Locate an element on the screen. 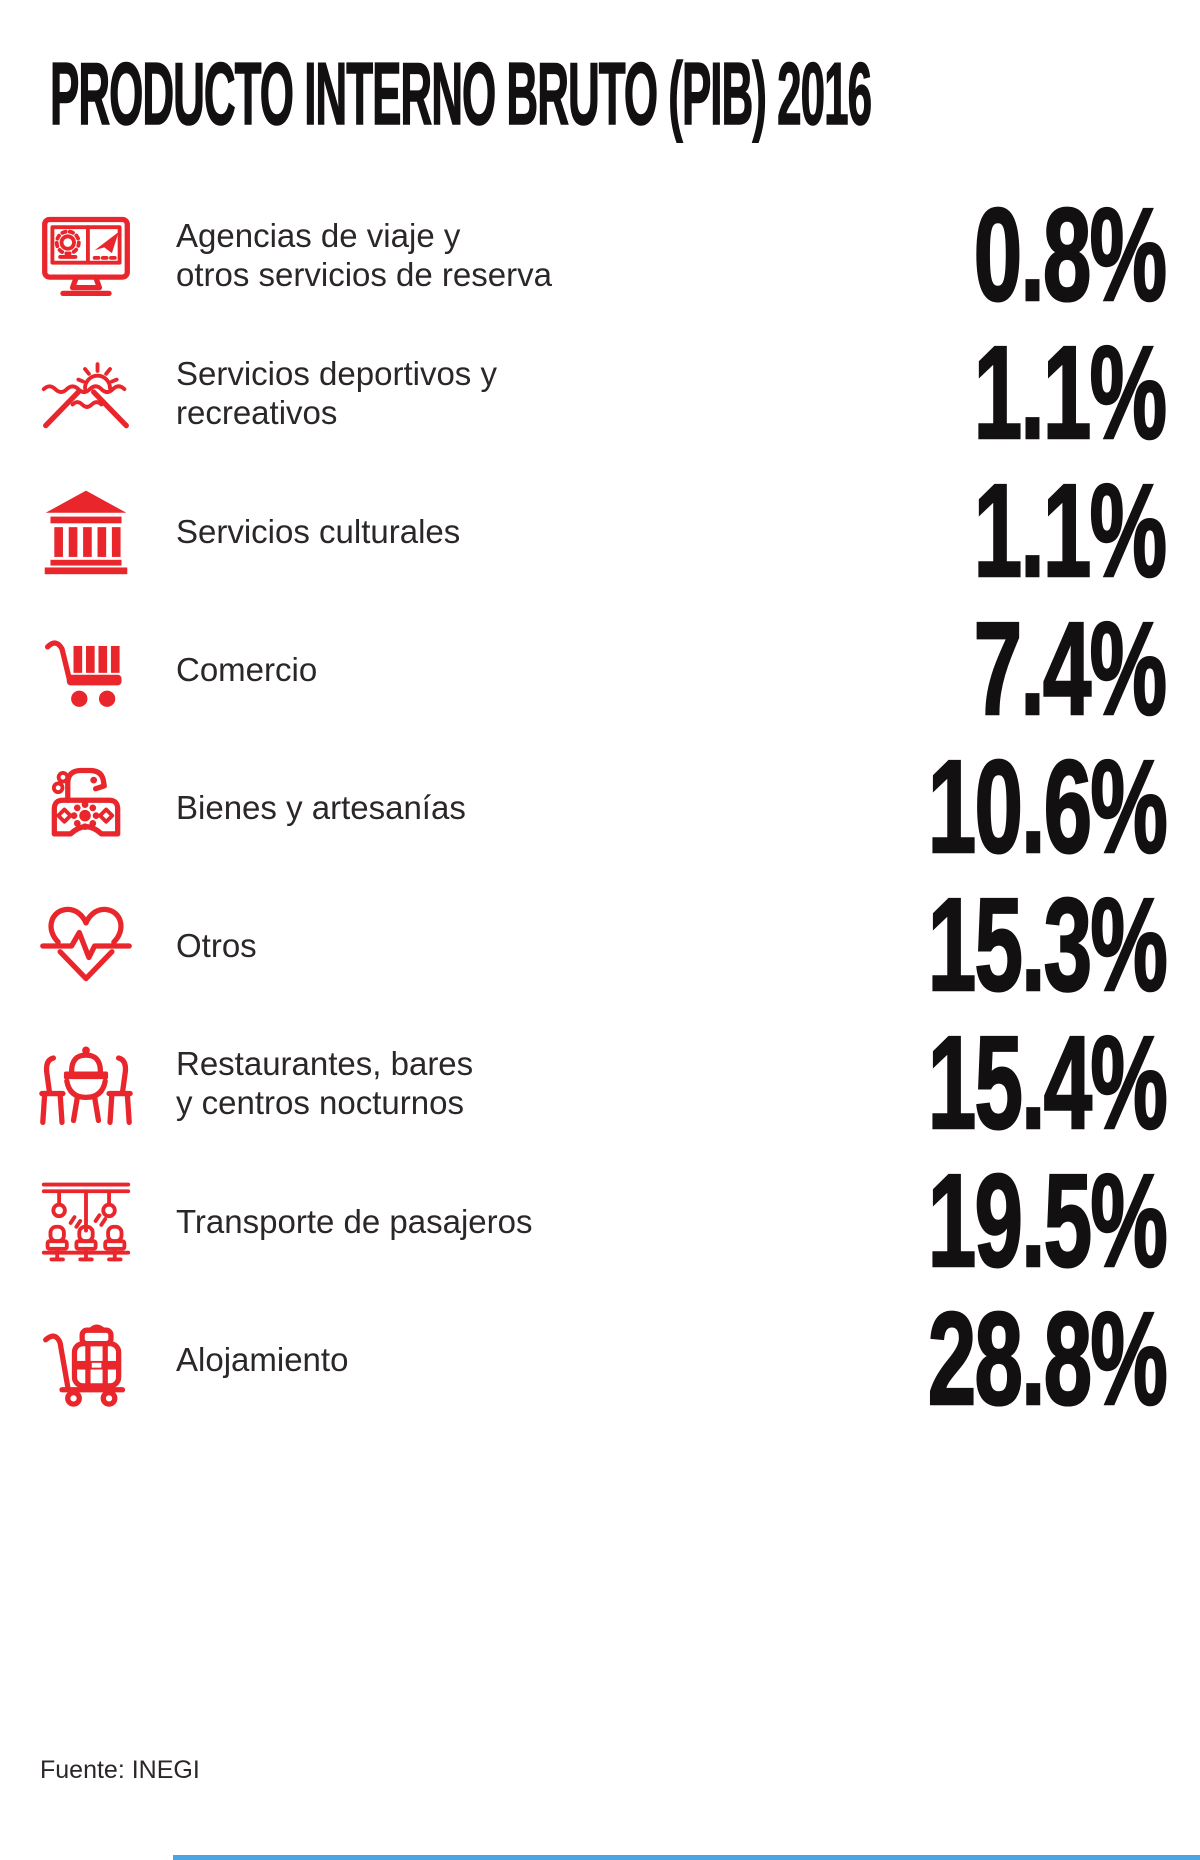 Image resolution: width=1200 pixels, height=1860 pixels. heart-pulse-icon is located at coordinates (86, 945).